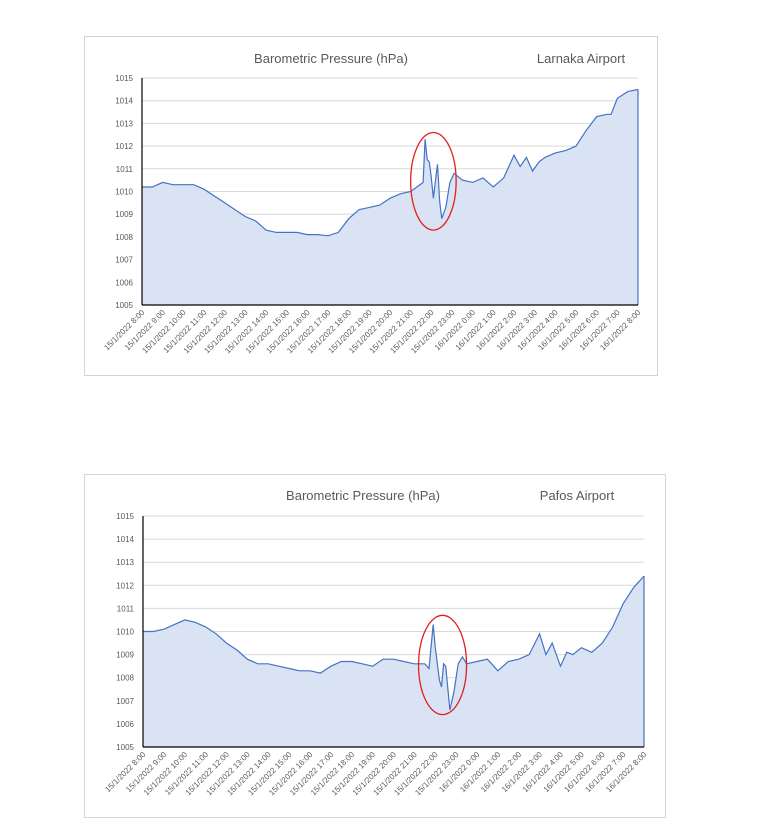 The image size is (772, 832). I want to click on pressure-area, so click(393, 661).